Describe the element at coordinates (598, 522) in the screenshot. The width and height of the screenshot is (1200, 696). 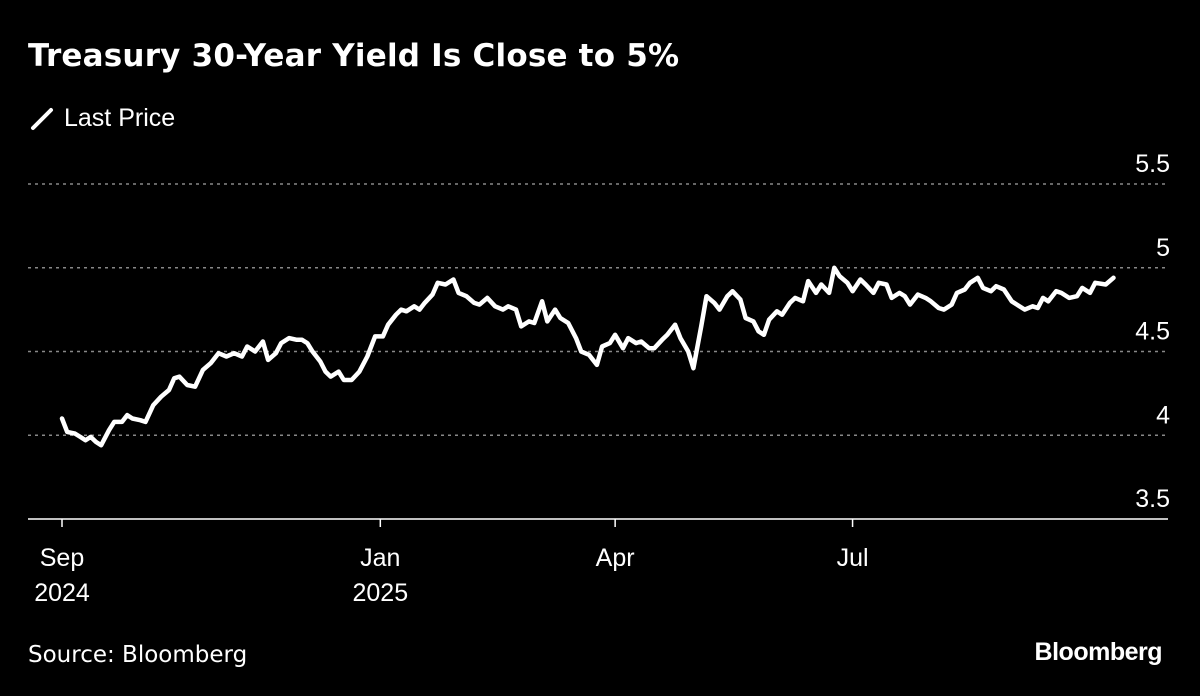
I see `x-axis` at that location.